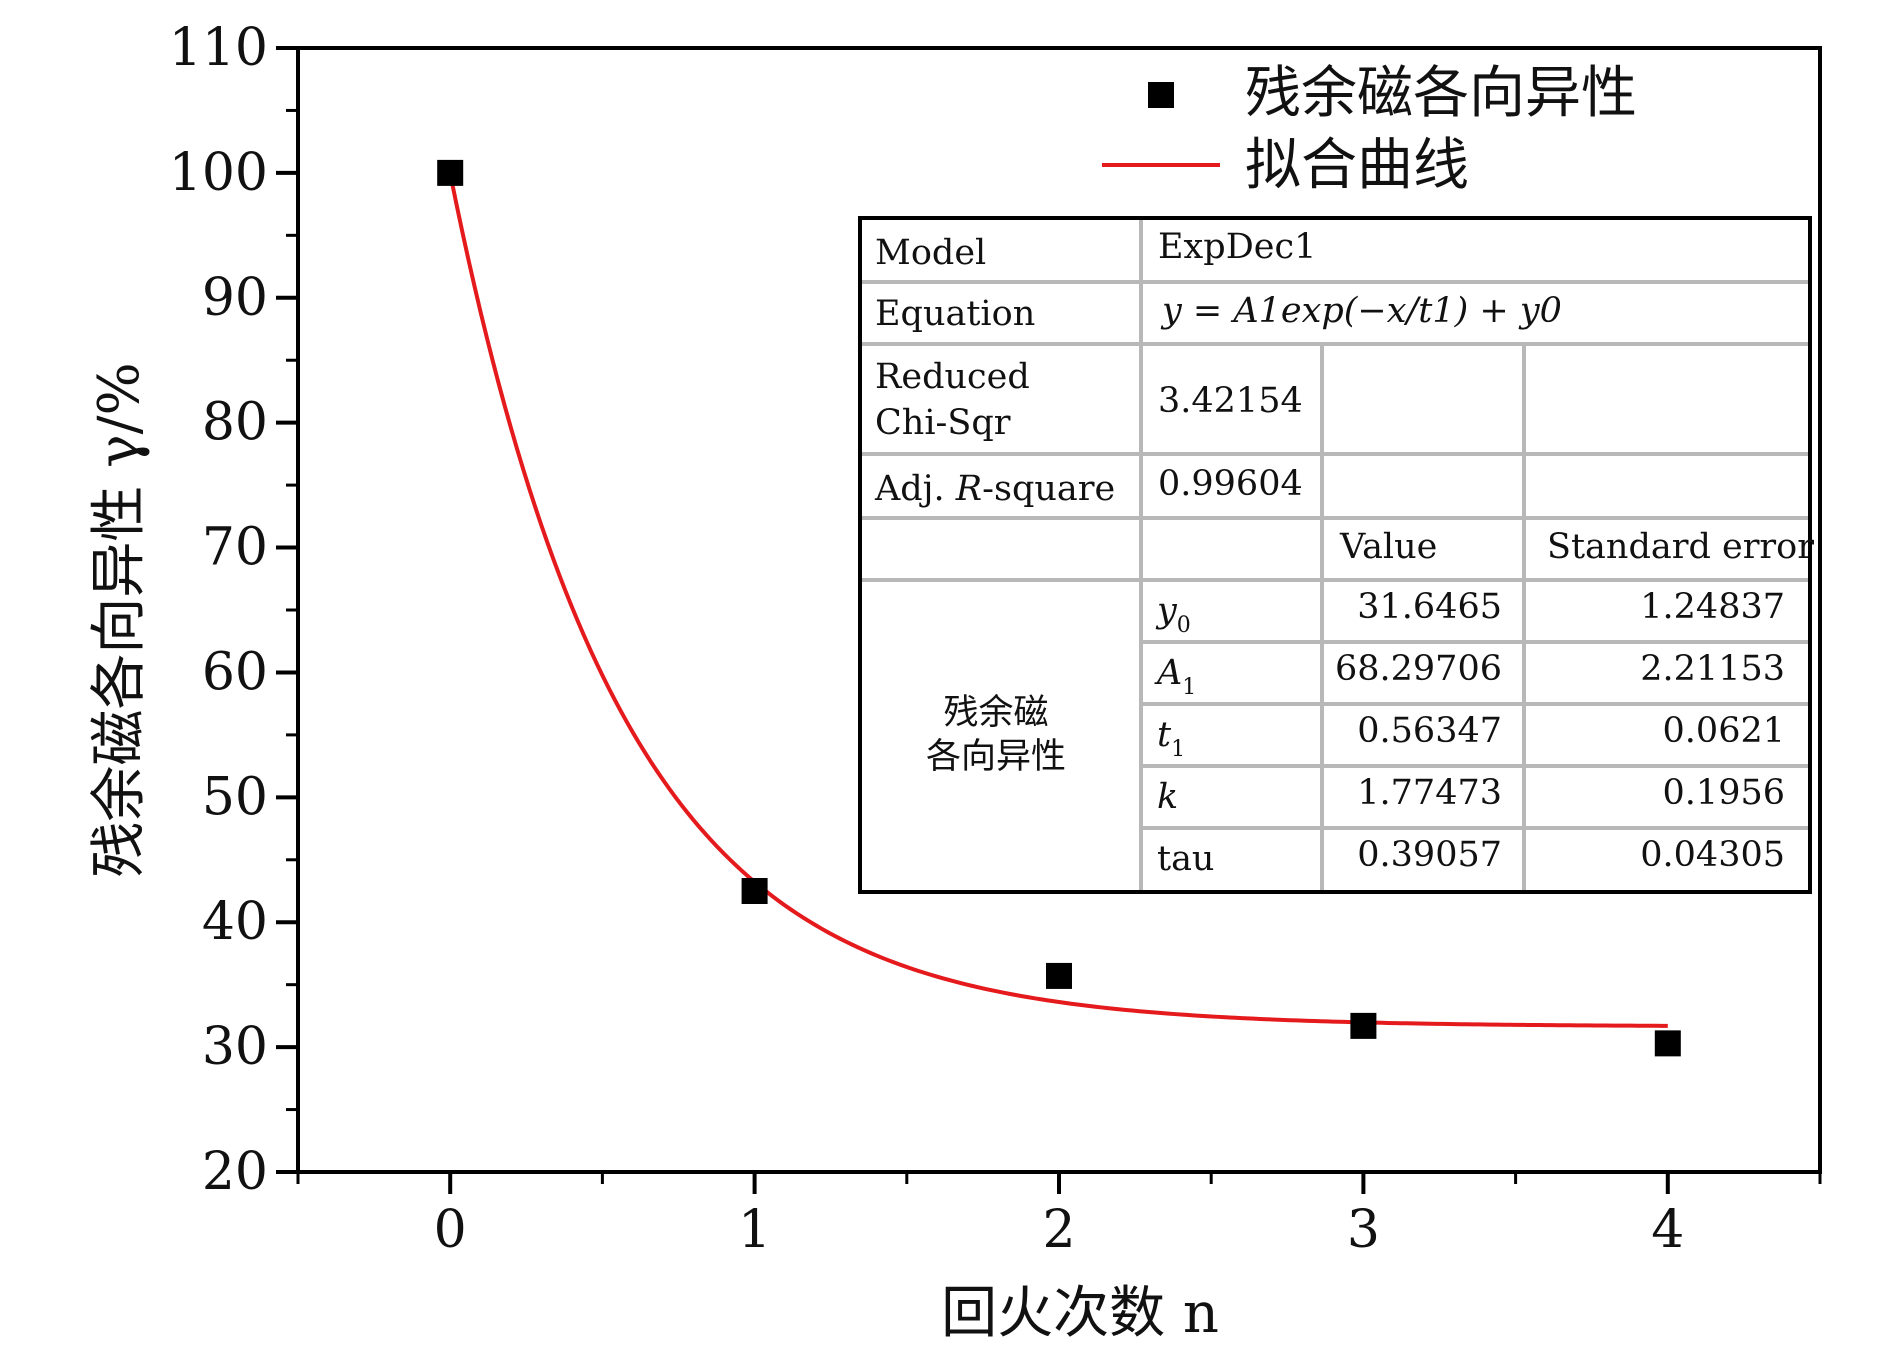  What do you see at coordinates (1237, 247) in the screenshot?
I see `model-value: ExpDec1` at bounding box center [1237, 247].